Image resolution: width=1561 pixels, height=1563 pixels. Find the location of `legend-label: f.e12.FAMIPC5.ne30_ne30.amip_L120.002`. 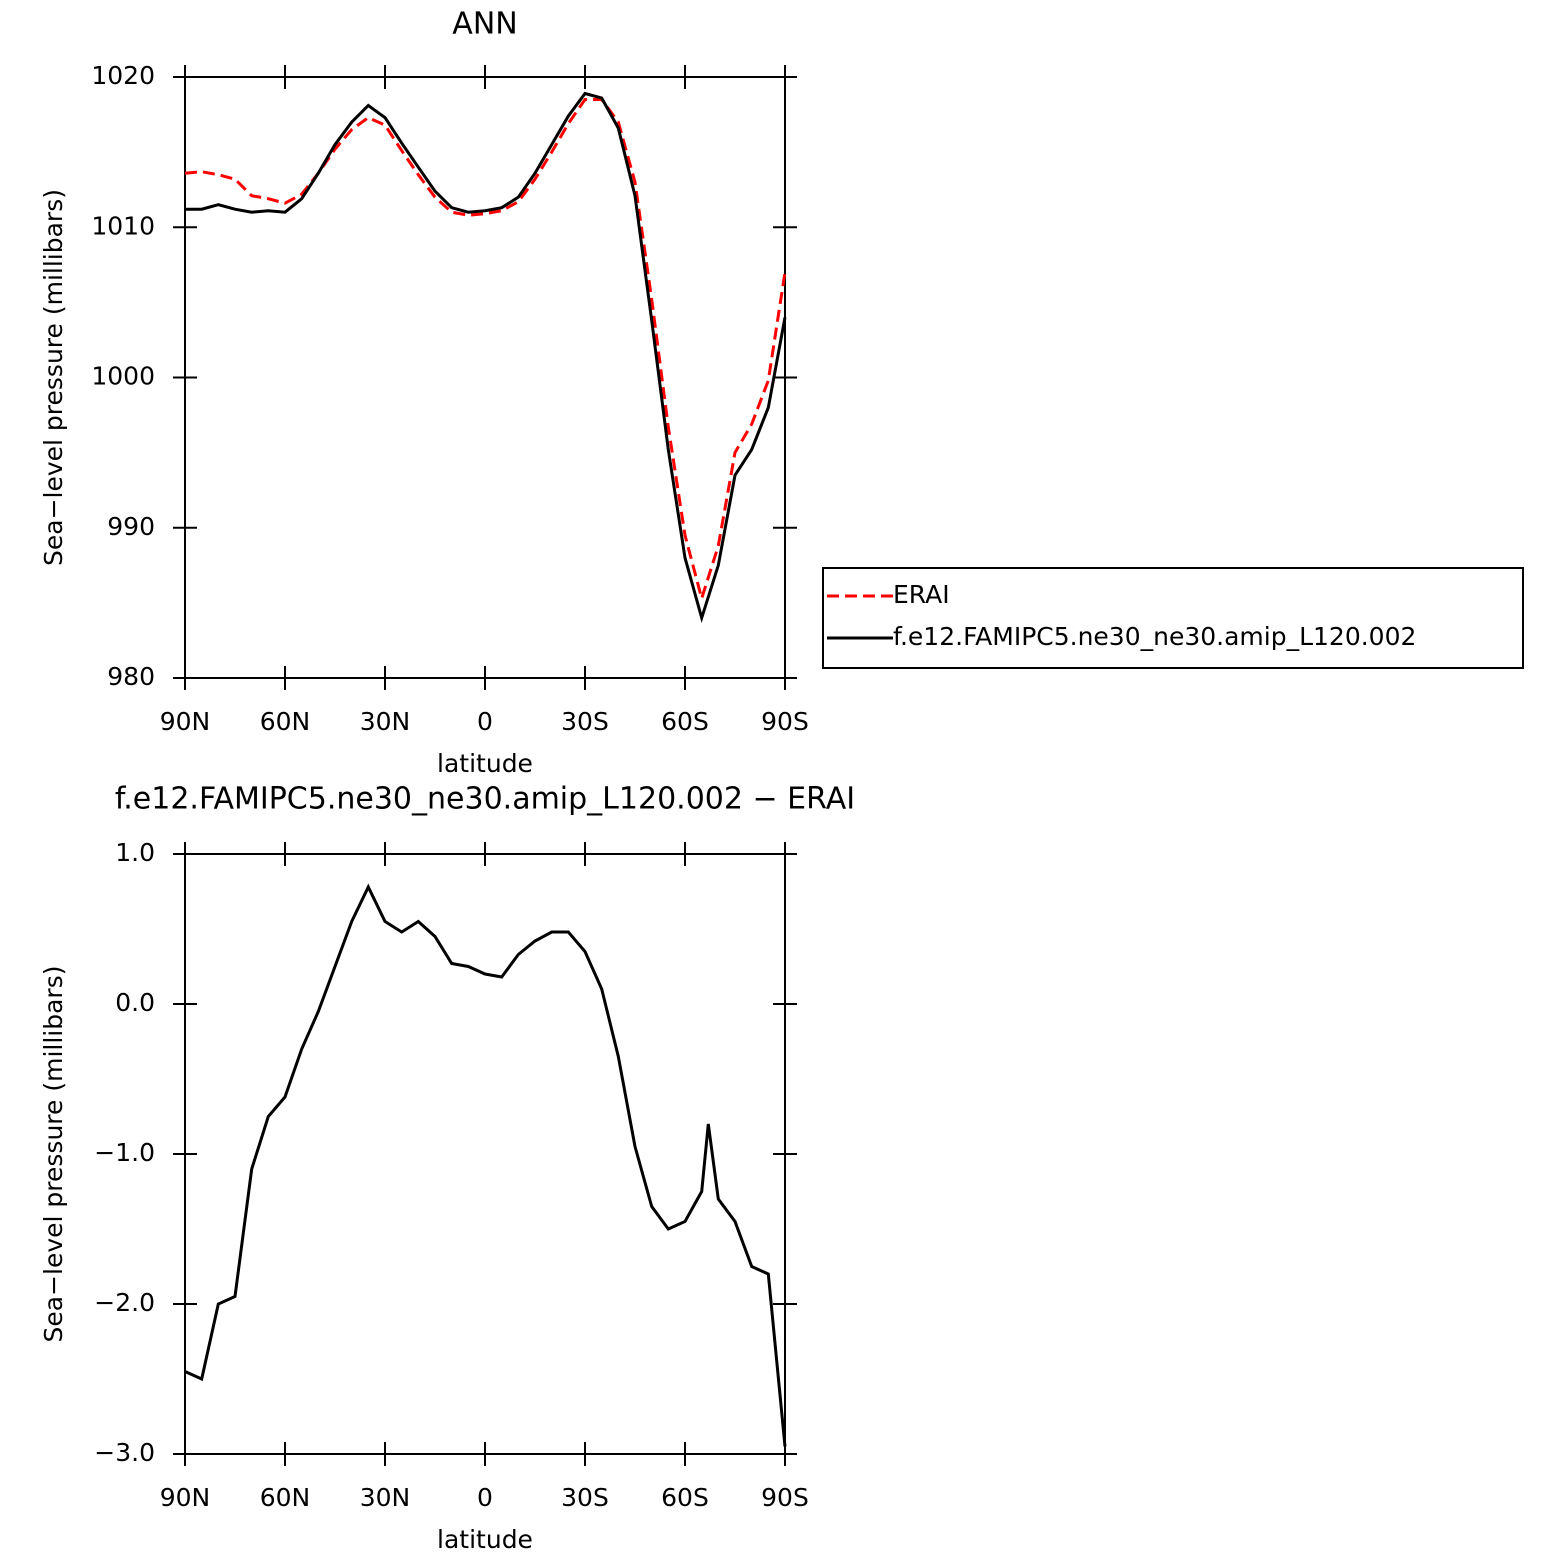

legend-label: f.e12.FAMIPC5.ne30_ne30.amip_L120.002 is located at coordinates (1154, 636).